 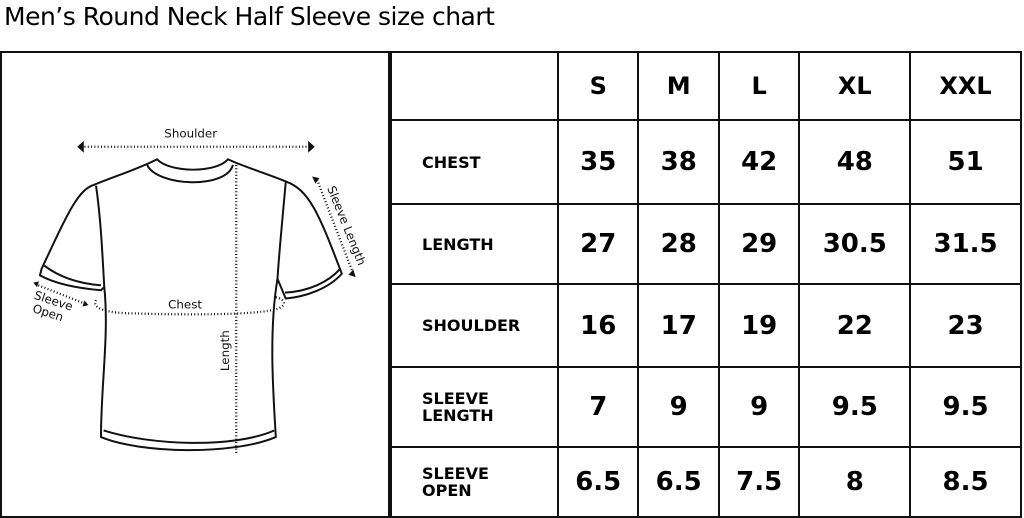 I want to click on size-header: L, so click(x=759, y=86).